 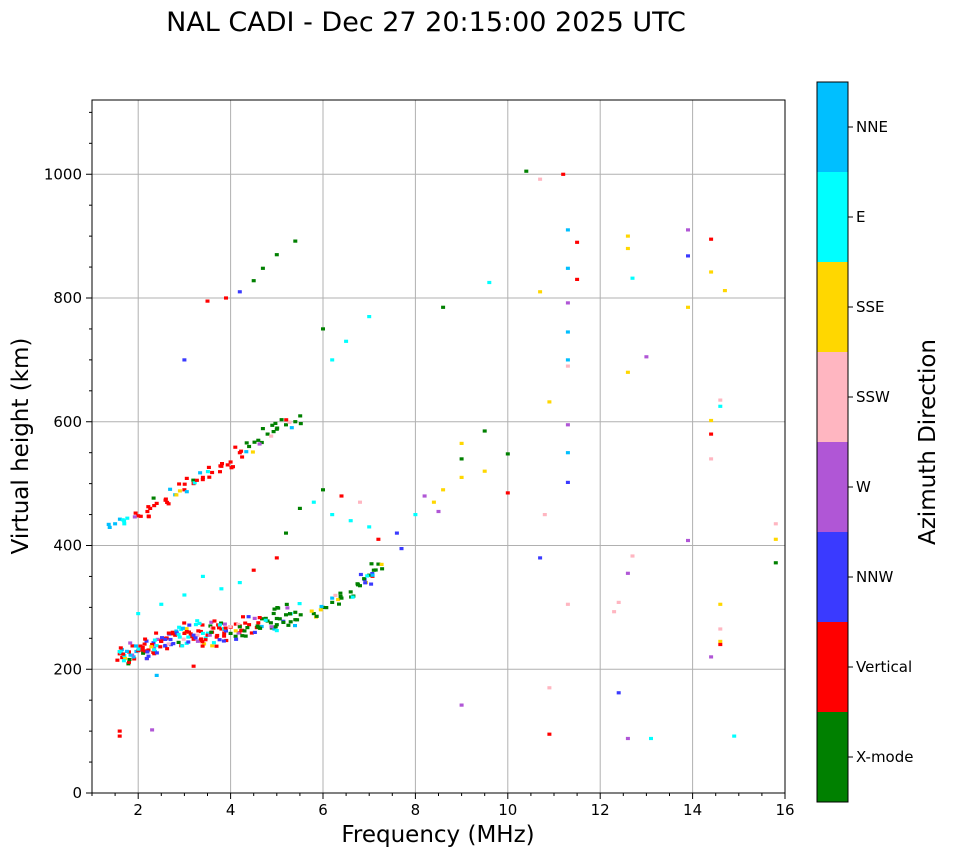 I want to click on colorbar-label-nnw: NNW, so click(x=874, y=577).